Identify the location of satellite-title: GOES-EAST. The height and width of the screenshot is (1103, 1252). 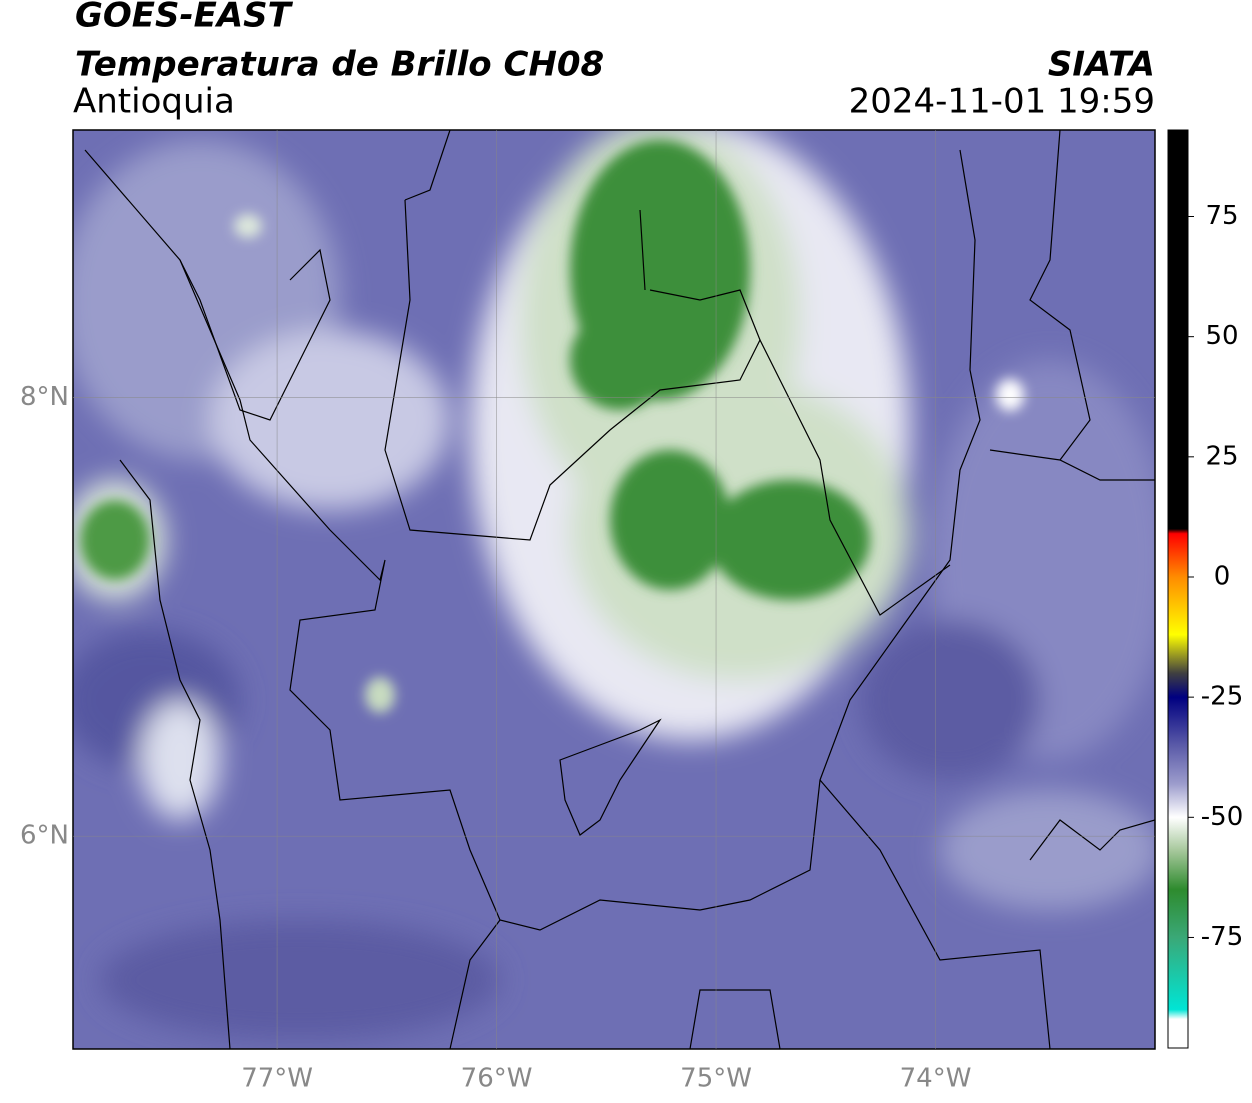
(184, 18).